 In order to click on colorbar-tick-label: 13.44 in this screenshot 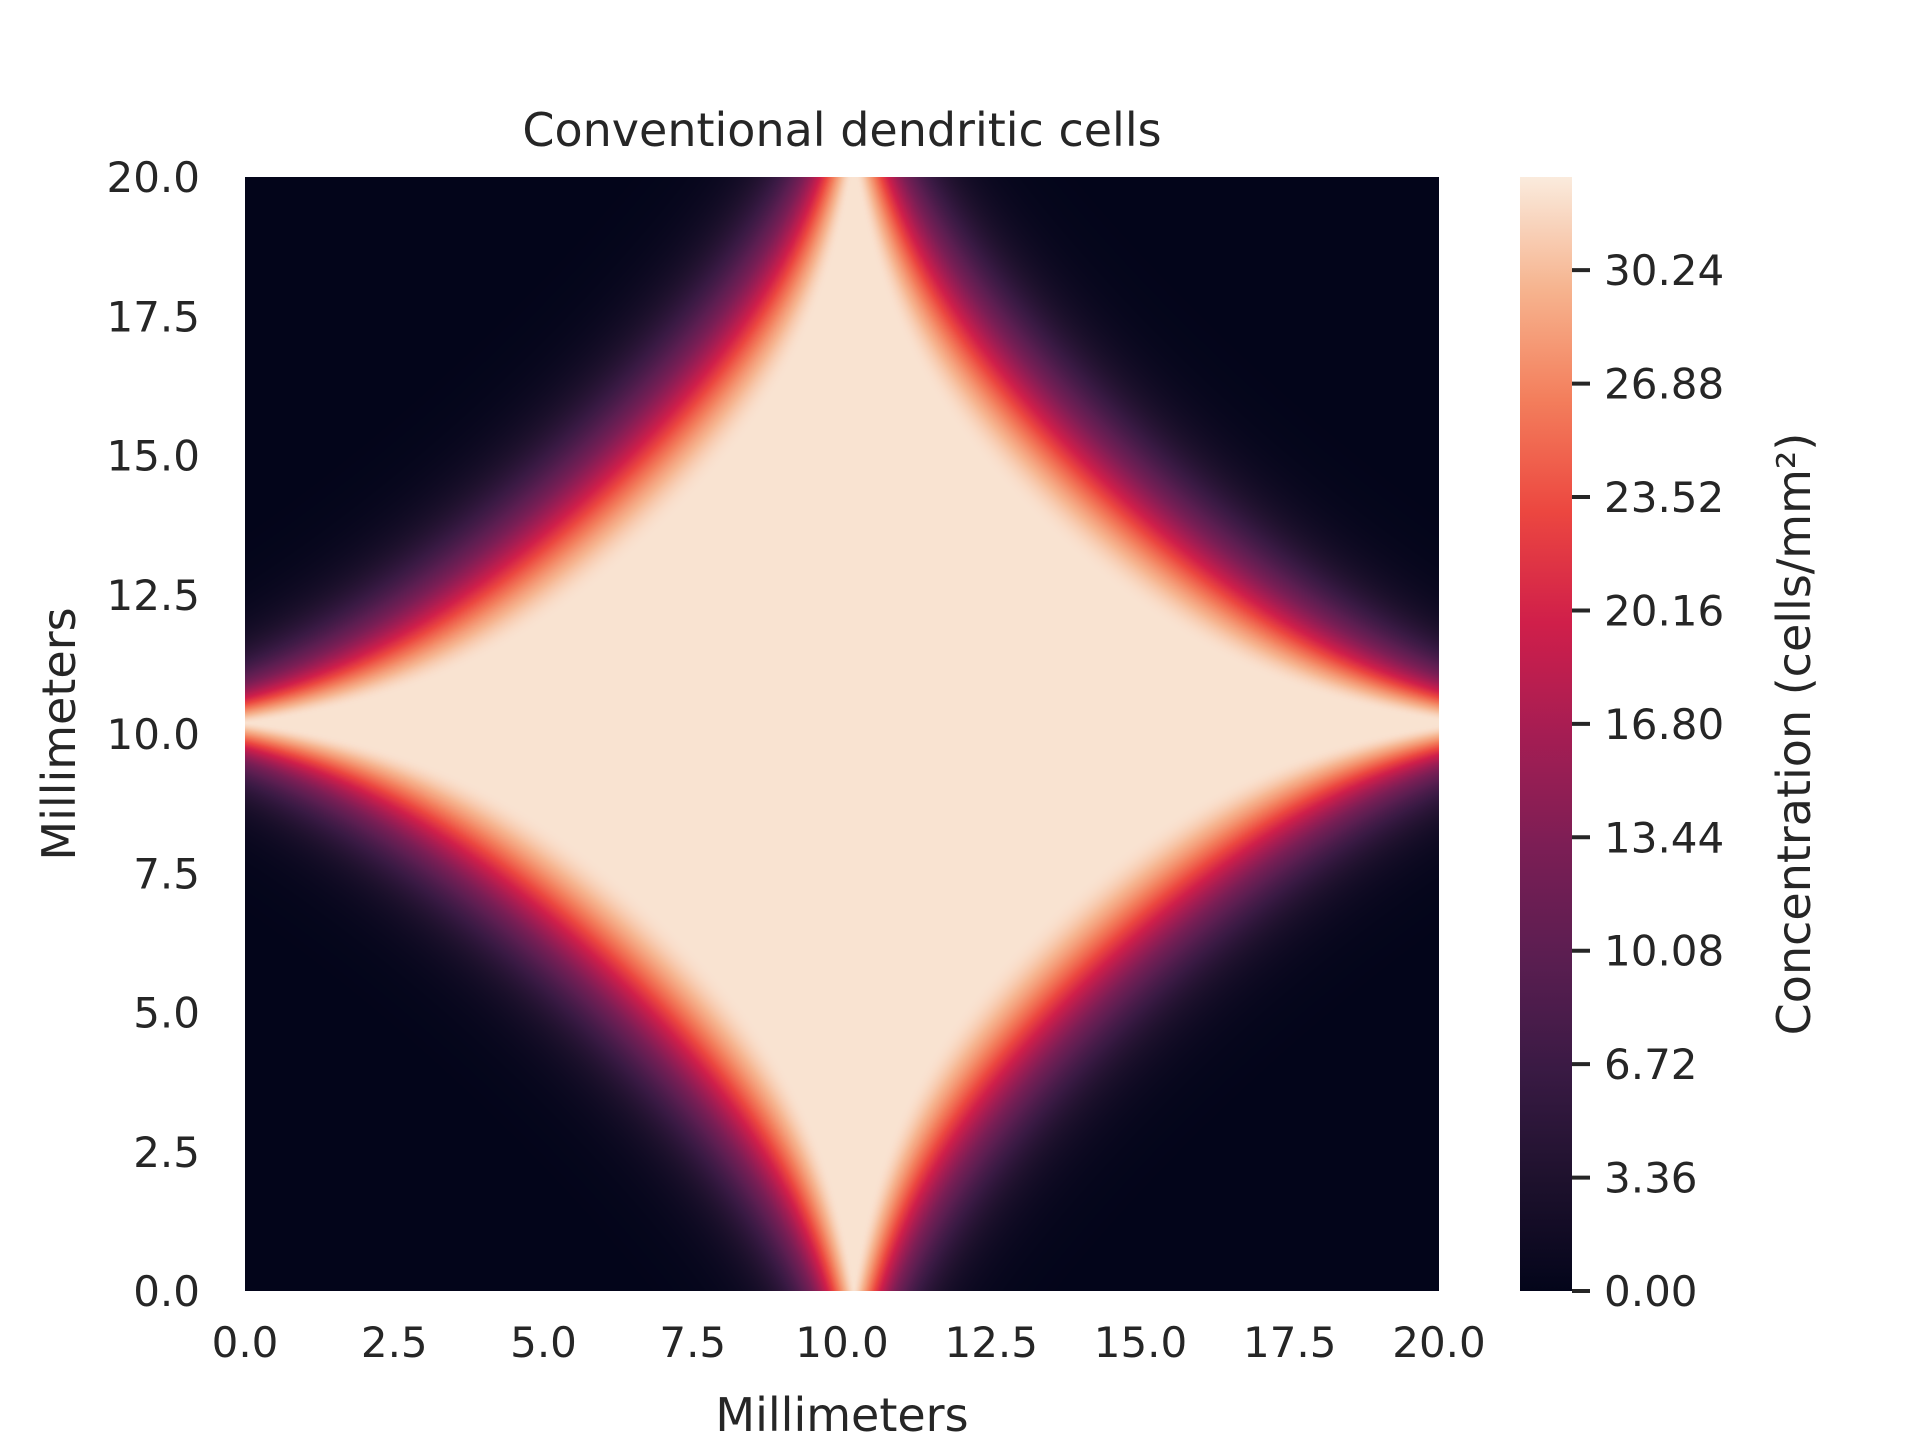, I will do `click(1664, 837)`.